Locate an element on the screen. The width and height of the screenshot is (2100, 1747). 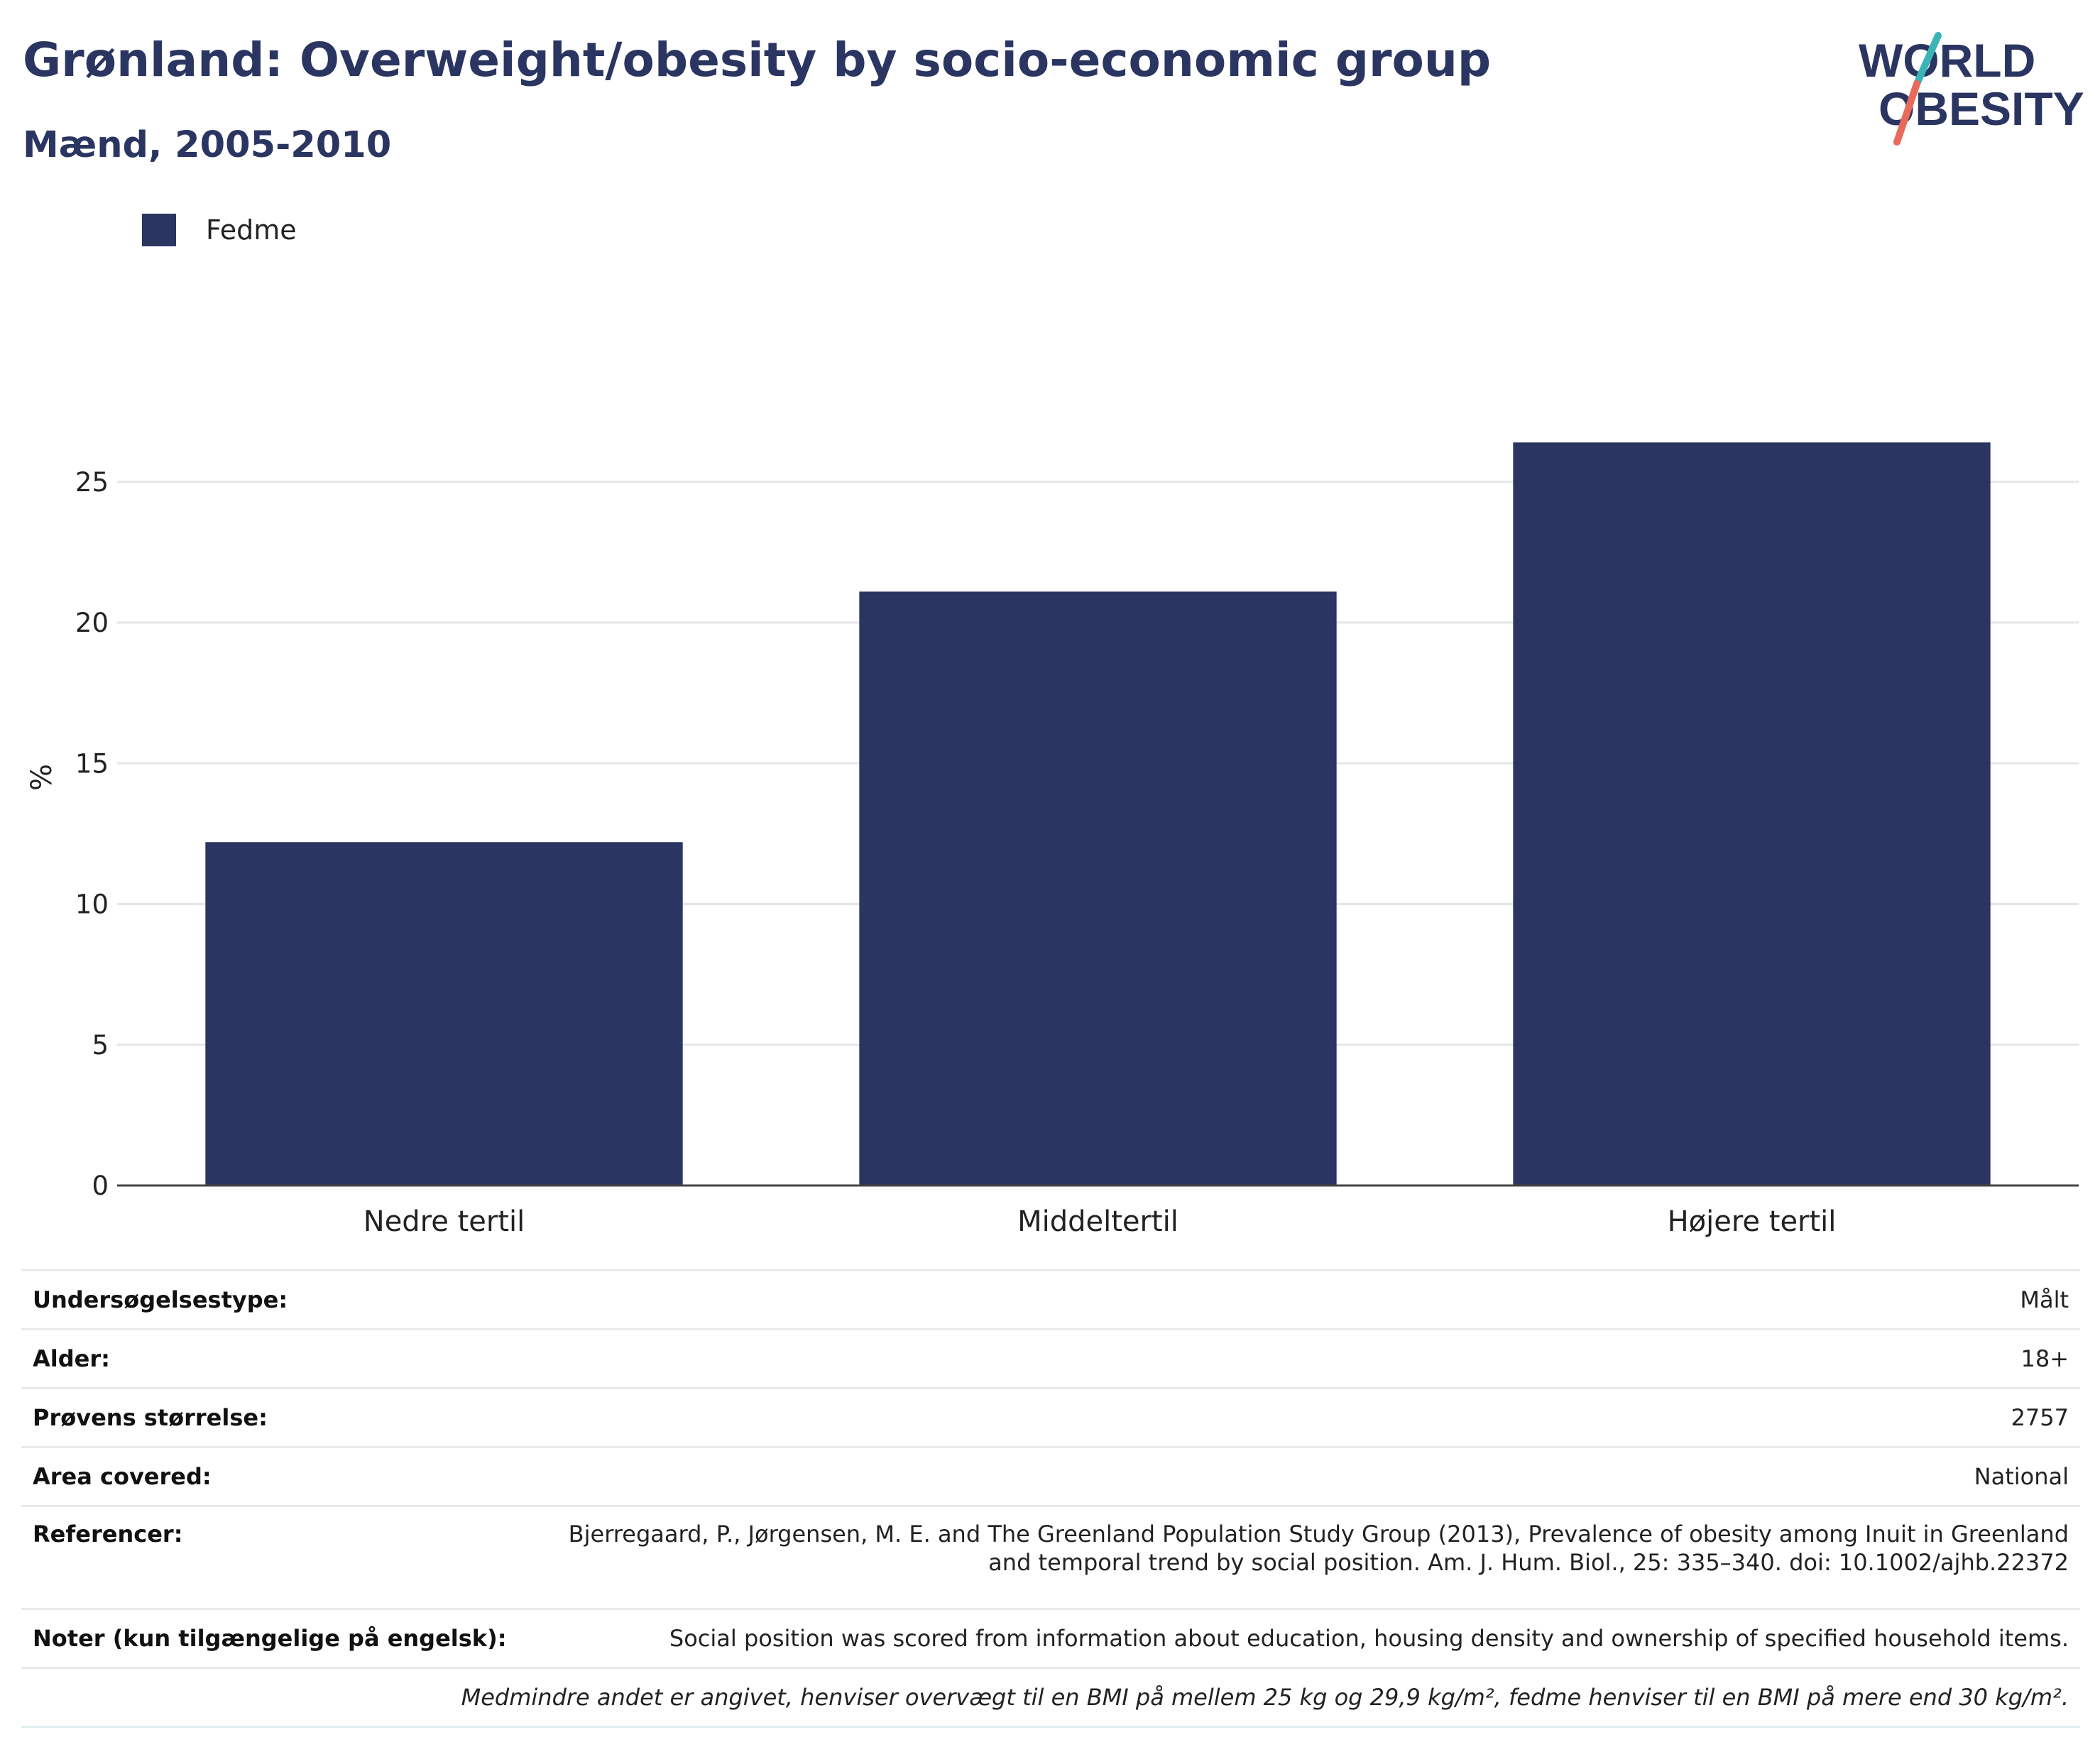
y-tick-label: 5 is located at coordinates (100, 1045).